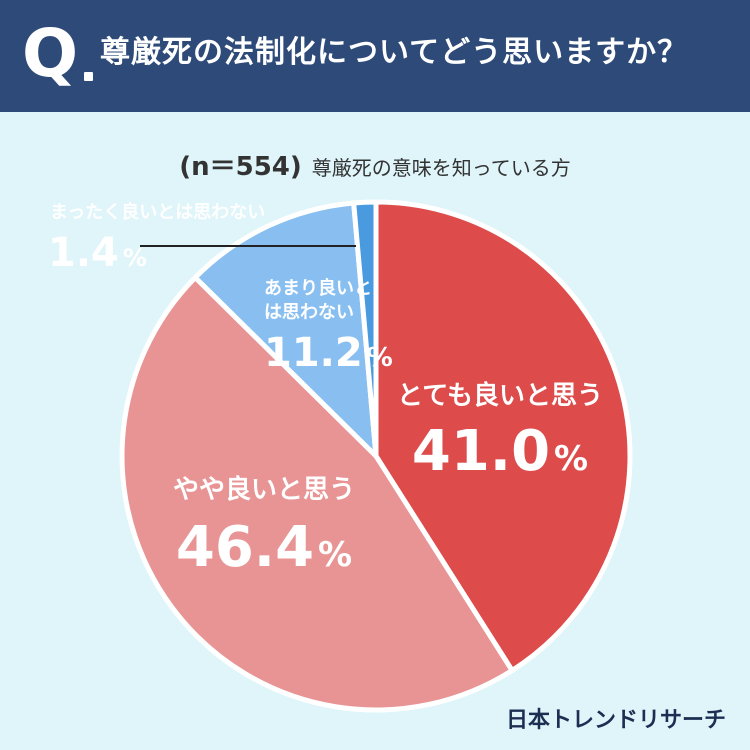 The height and width of the screenshot is (750, 750). What do you see at coordinates (328, 353) in the screenshot?
I see `slice-not-very-good-value: 11.2%` at bounding box center [328, 353].